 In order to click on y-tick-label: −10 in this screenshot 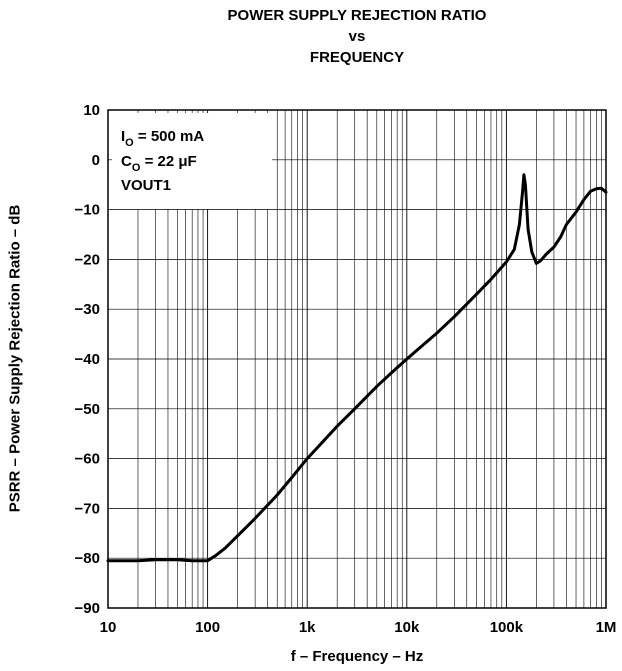, I will do `click(87, 210)`.